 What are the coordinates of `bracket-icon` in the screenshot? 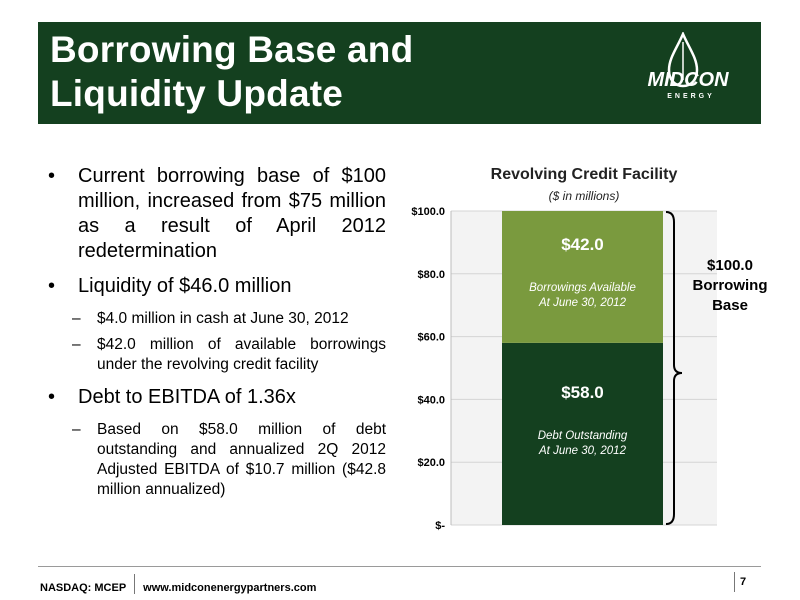 It's located at (674, 368).